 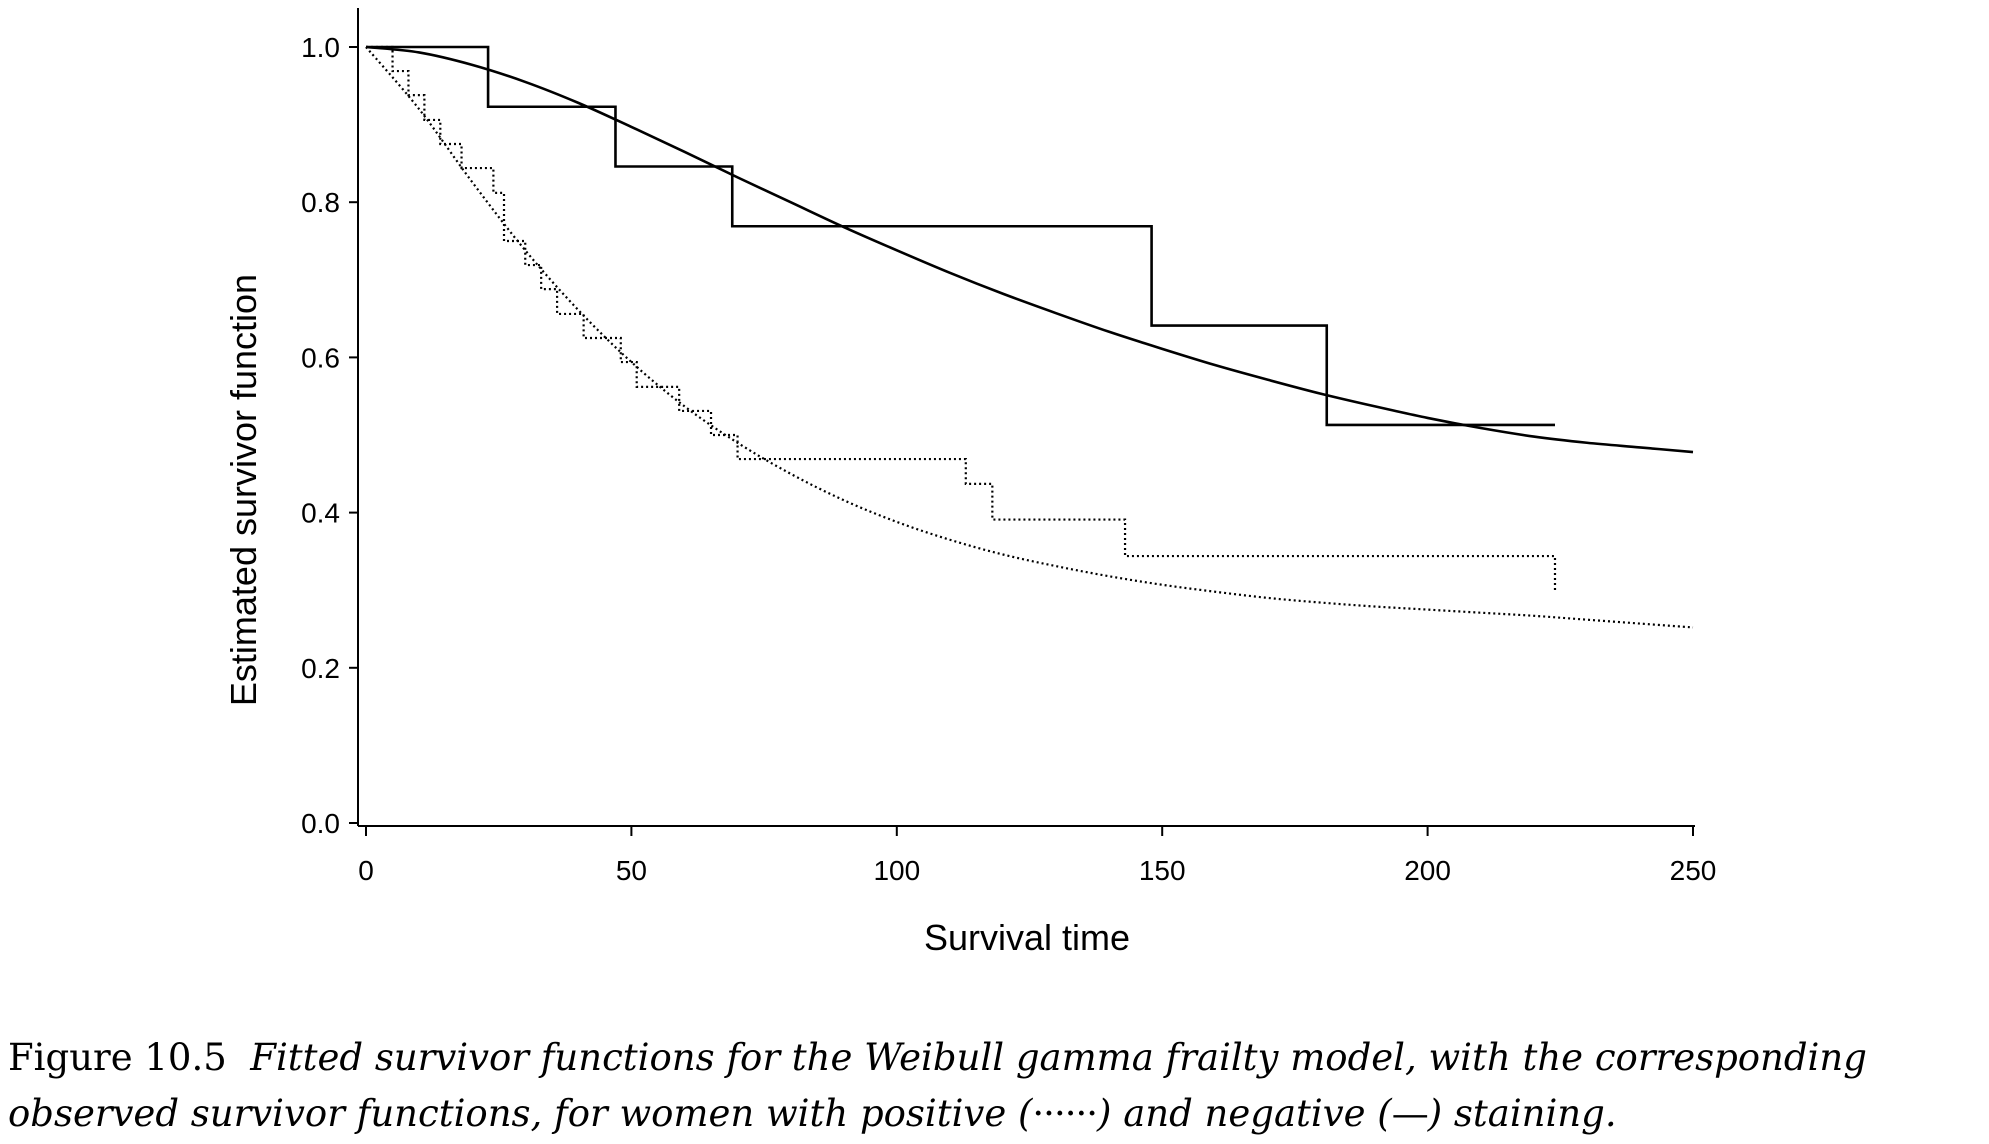 I want to click on y-axis-title: Estimated survivor function, so click(x=243, y=490).